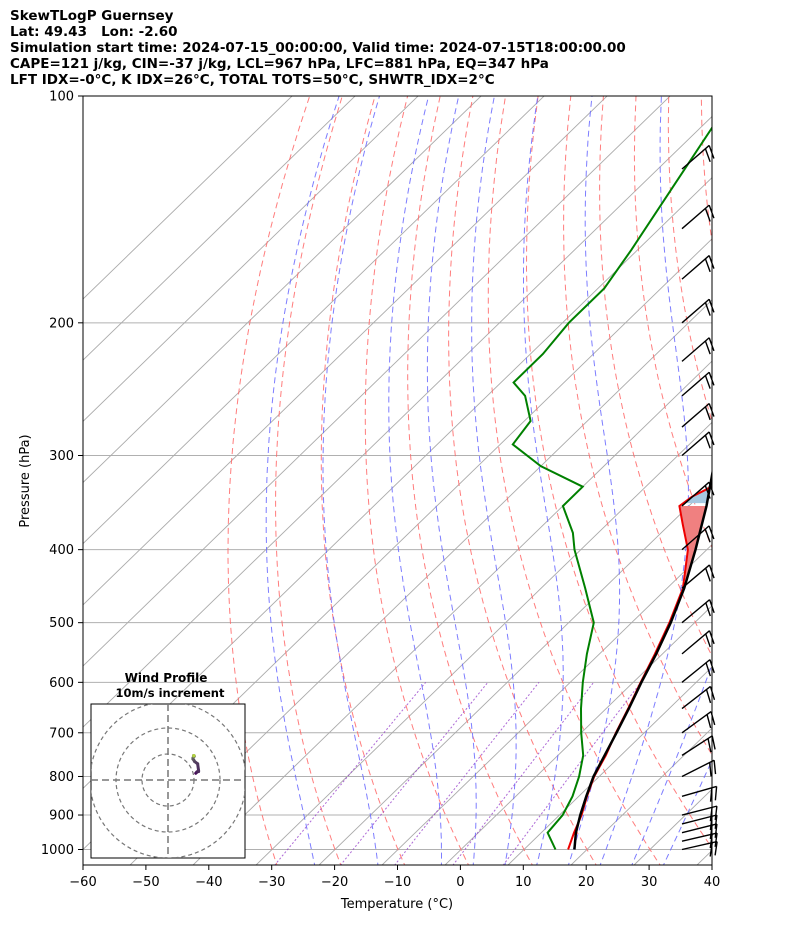  Describe the element at coordinates (712, 882) in the screenshot. I see `x-tick-label: 40` at that location.